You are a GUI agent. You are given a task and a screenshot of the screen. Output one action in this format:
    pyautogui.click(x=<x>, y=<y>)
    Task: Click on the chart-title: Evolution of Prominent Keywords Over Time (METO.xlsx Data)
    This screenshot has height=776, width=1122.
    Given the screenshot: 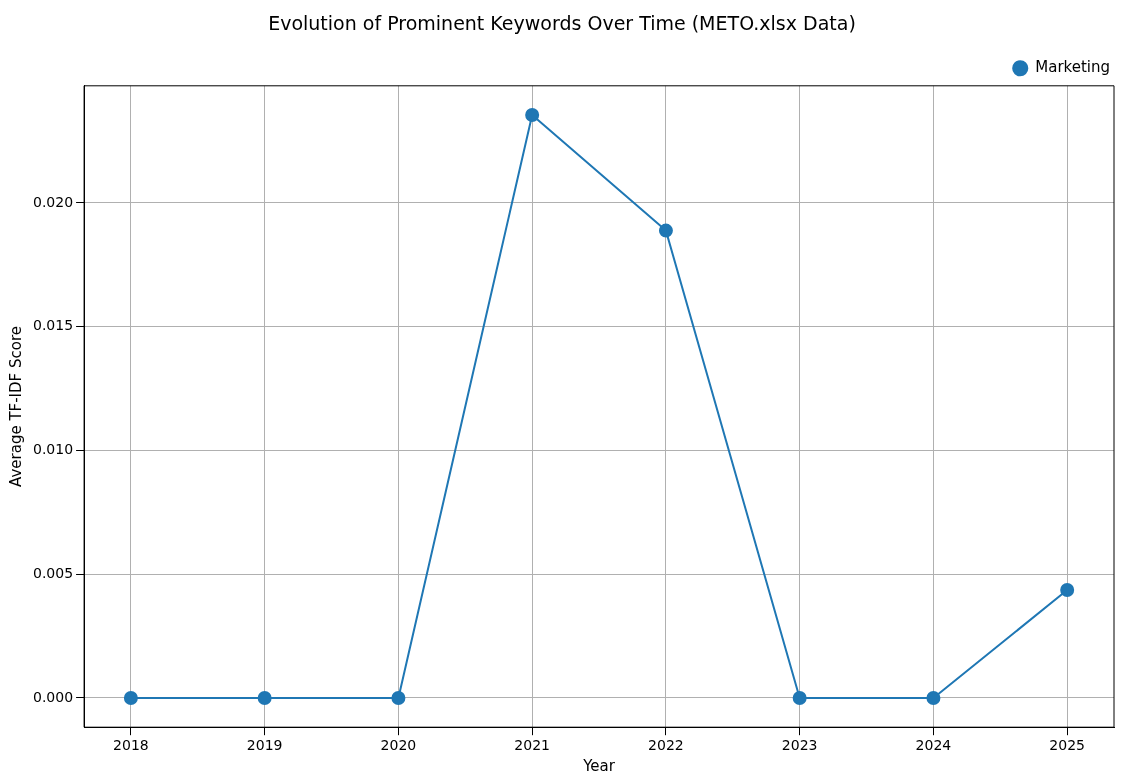 What is the action you would take?
    pyautogui.click(x=562, y=23)
    